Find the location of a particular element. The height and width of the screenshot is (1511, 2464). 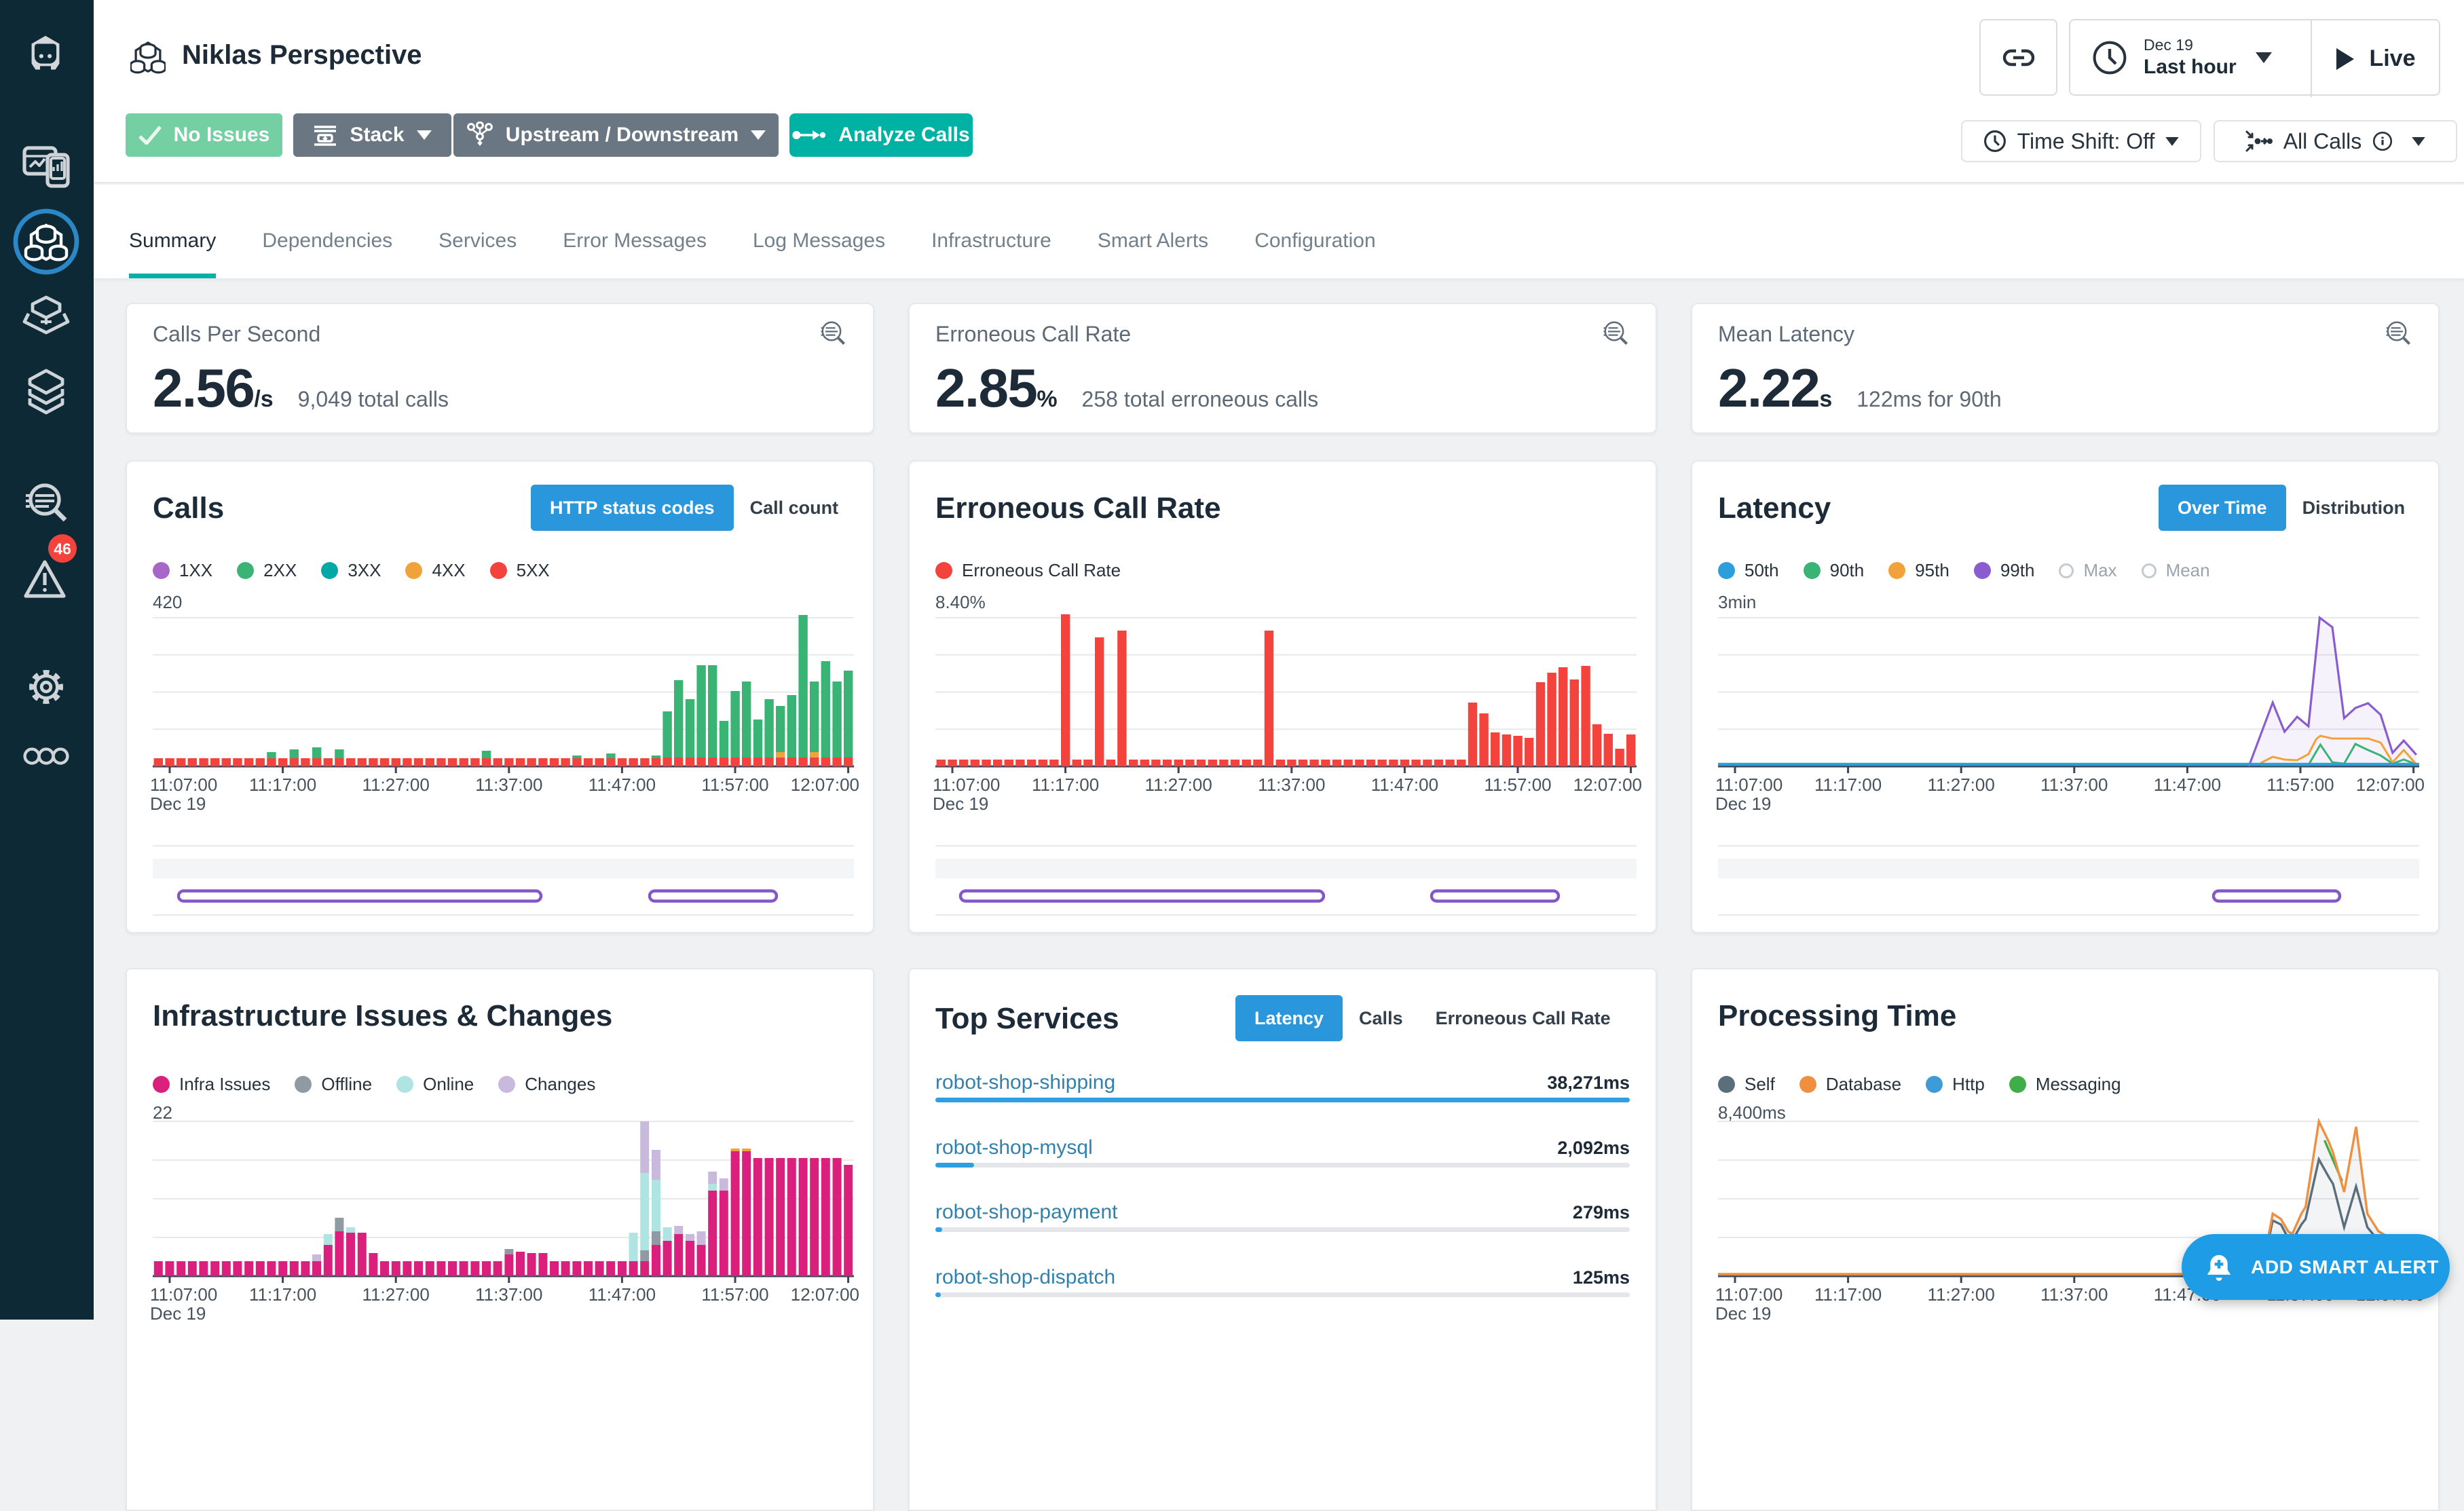

svg-text: 46 is located at coordinates (63, 548).